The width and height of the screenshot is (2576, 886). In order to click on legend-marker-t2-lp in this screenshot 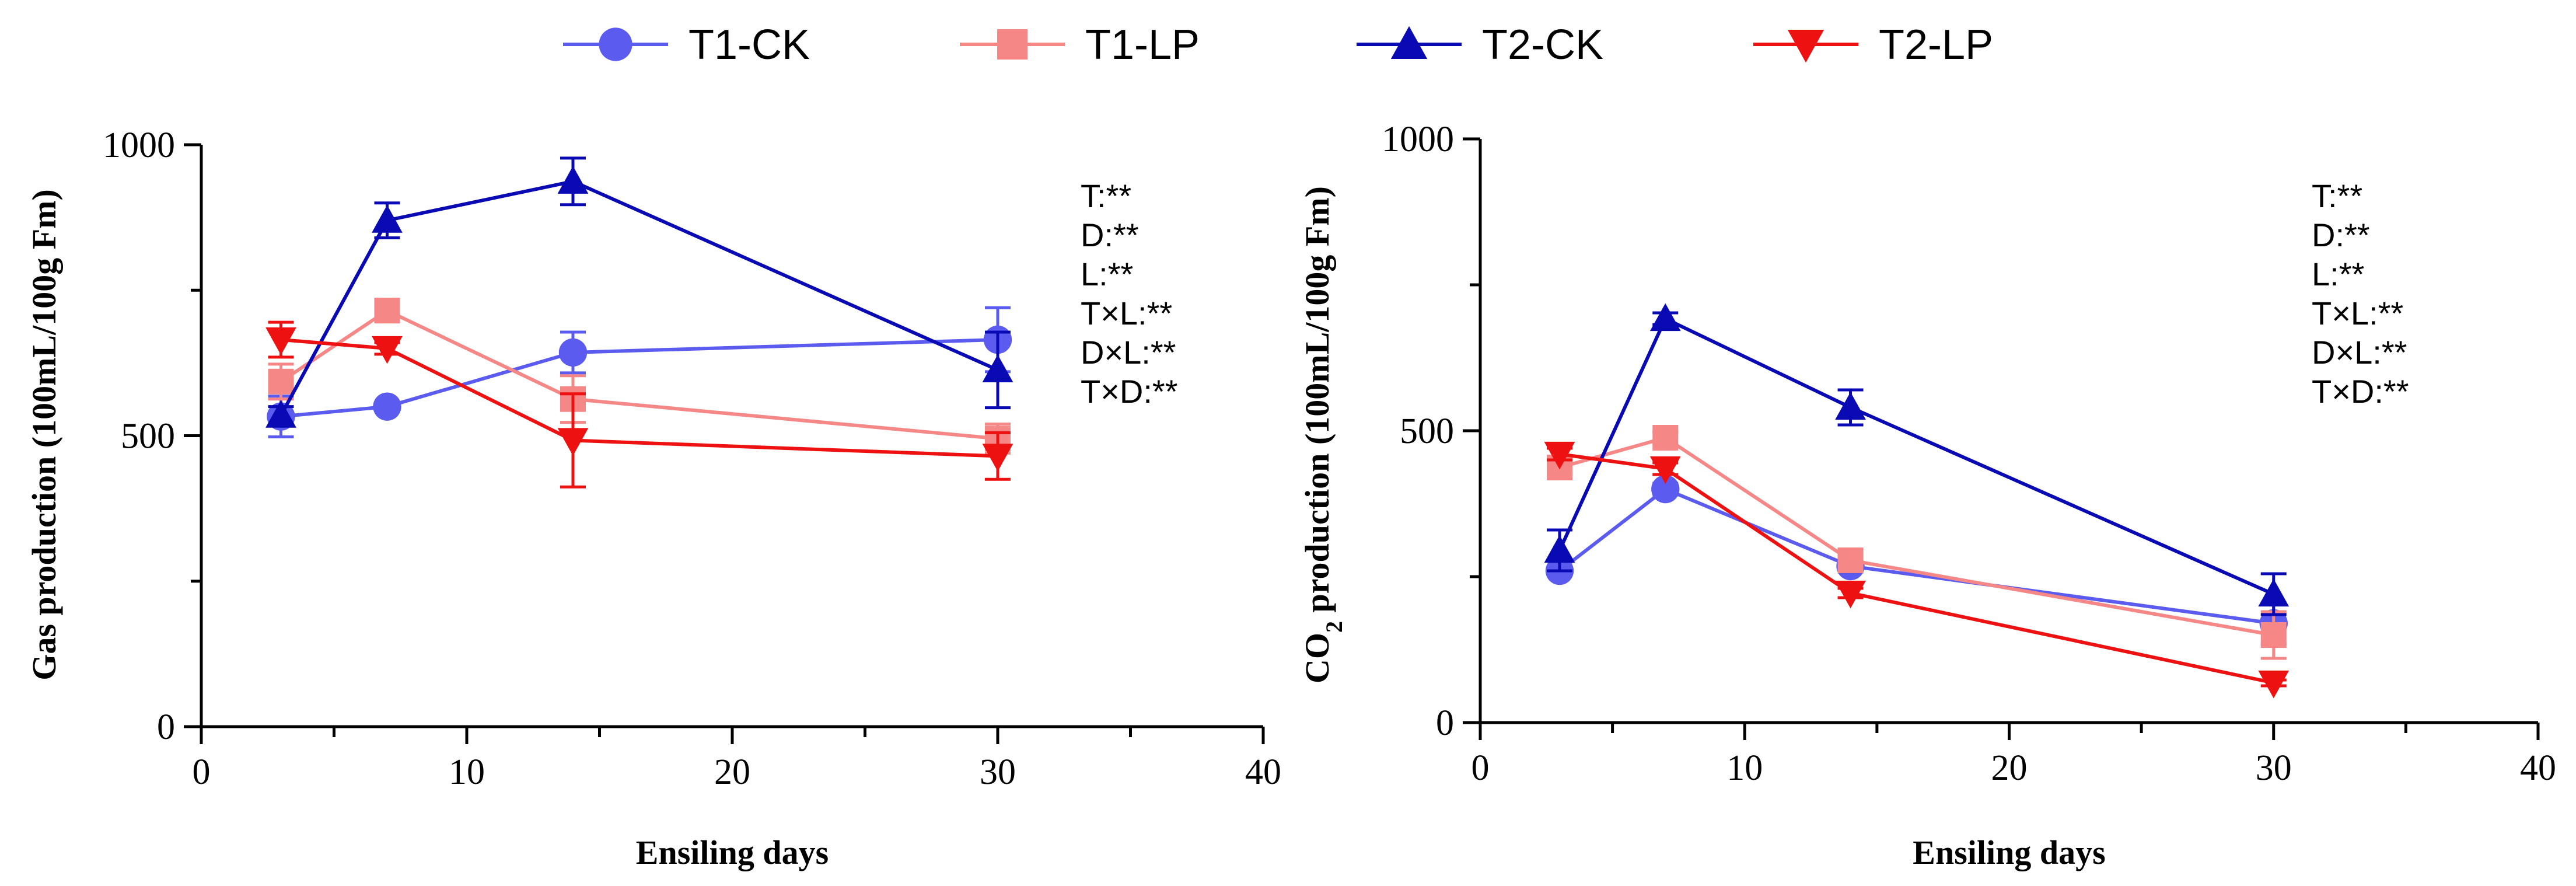, I will do `click(1805, 46)`.